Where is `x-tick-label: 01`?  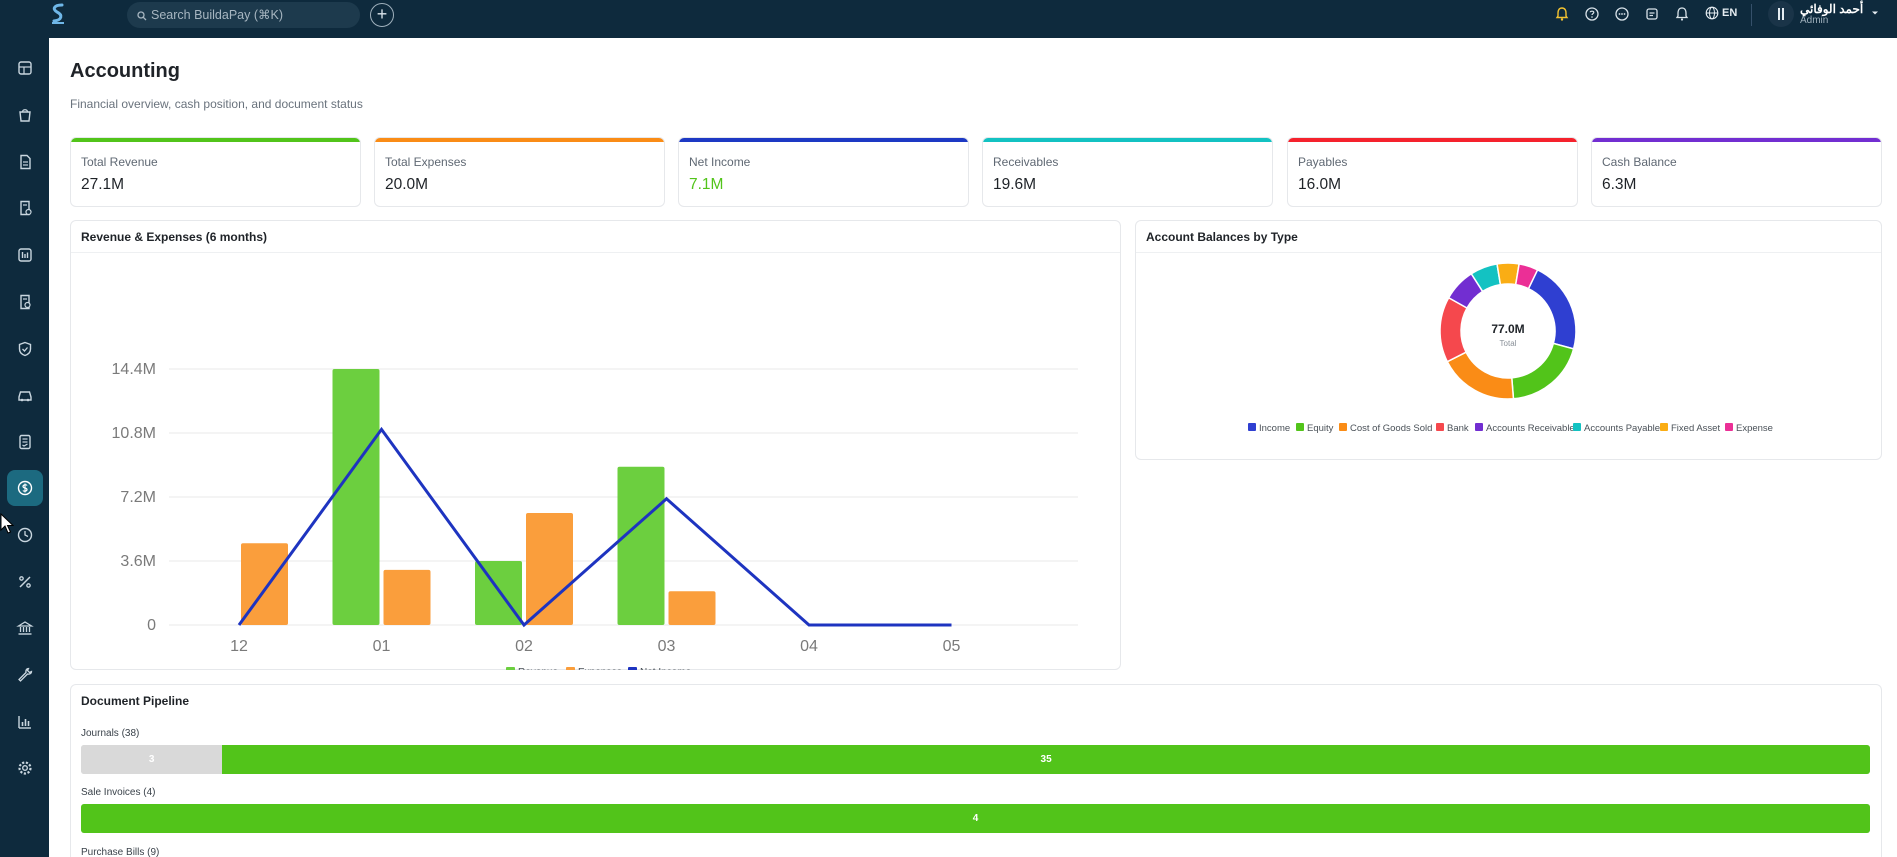 x-tick-label: 01 is located at coordinates (382, 646).